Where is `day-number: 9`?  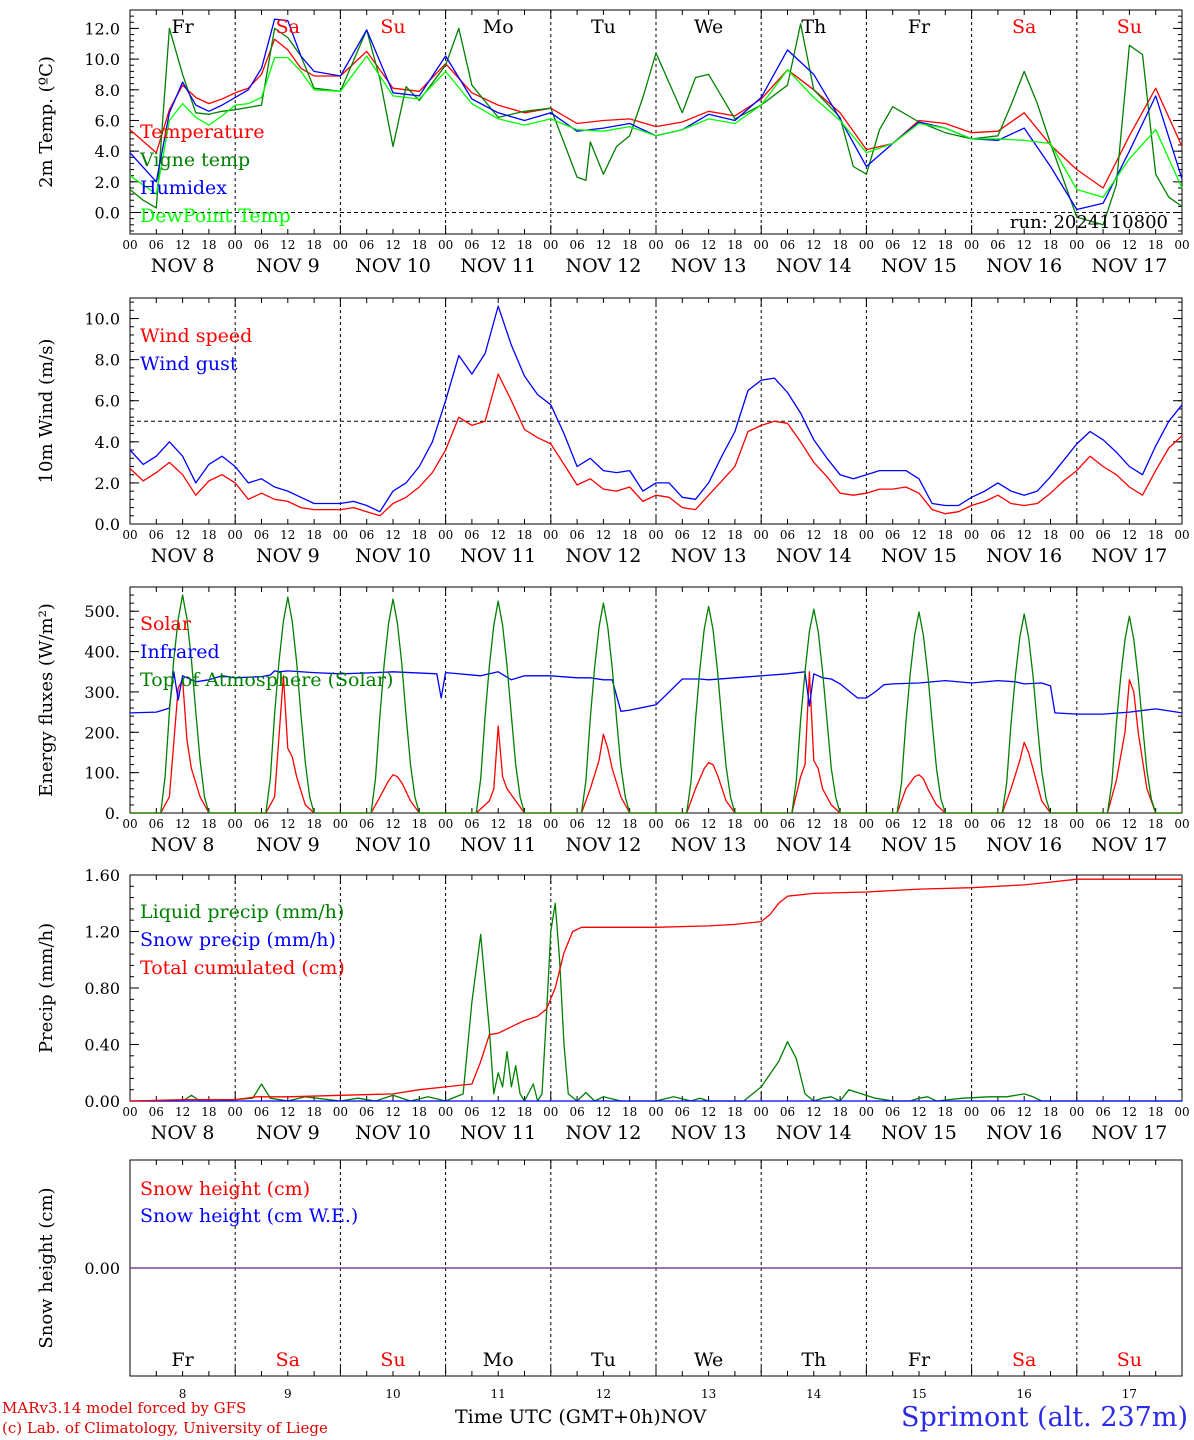
day-number: 9 is located at coordinates (288, 1394).